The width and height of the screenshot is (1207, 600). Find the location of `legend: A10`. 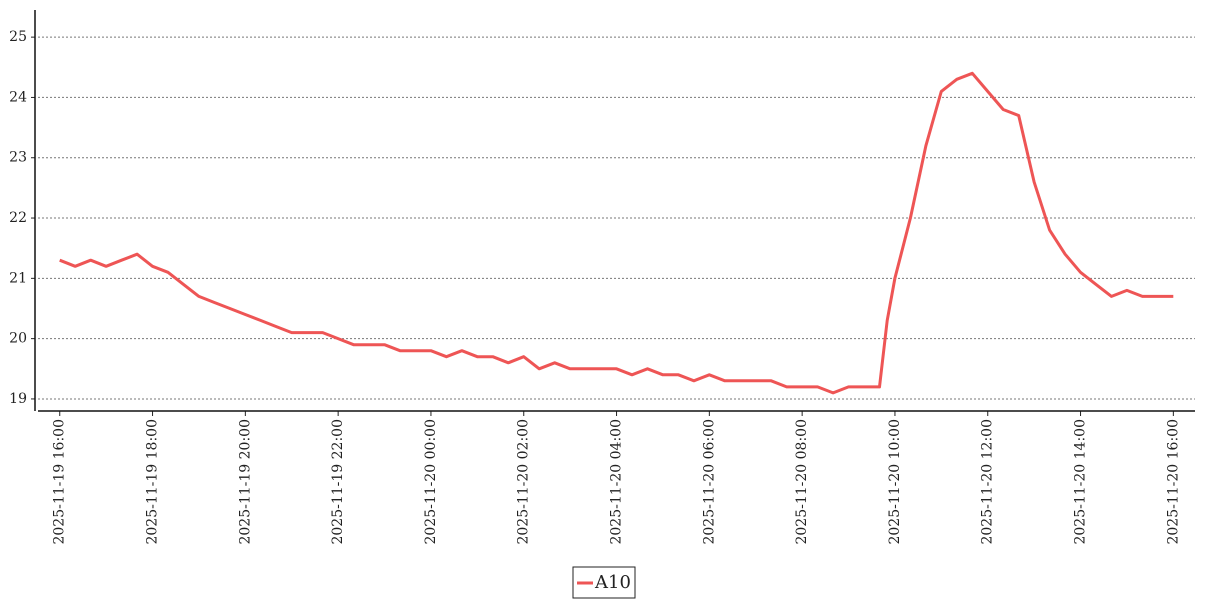

legend: A10 is located at coordinates (604, 582).